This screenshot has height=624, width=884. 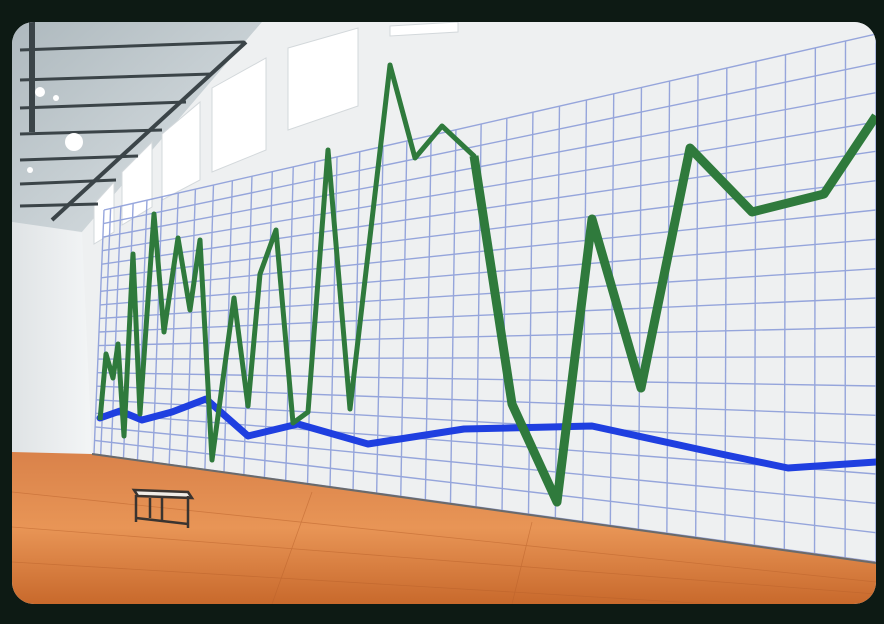 I want to click on ceiling-lights, so click(x=55, y=130).